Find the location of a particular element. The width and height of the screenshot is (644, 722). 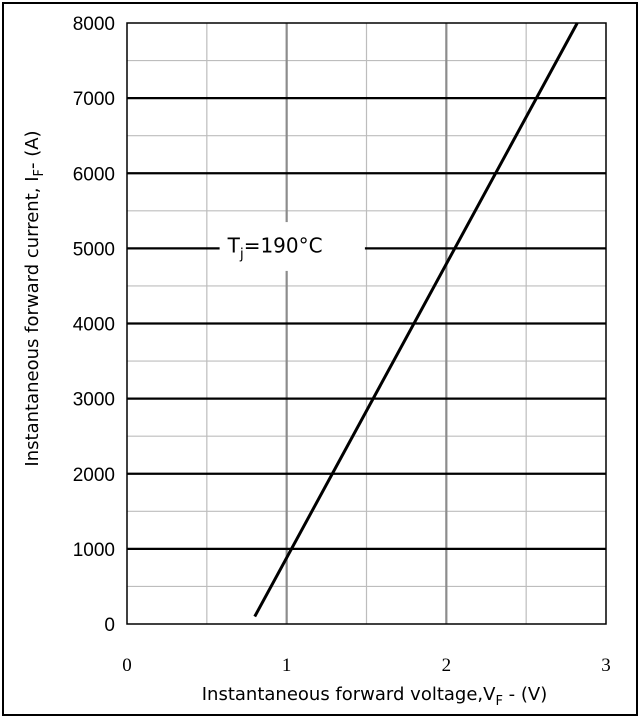

x-tick-label: 3 is located at coordinates (606, 665).